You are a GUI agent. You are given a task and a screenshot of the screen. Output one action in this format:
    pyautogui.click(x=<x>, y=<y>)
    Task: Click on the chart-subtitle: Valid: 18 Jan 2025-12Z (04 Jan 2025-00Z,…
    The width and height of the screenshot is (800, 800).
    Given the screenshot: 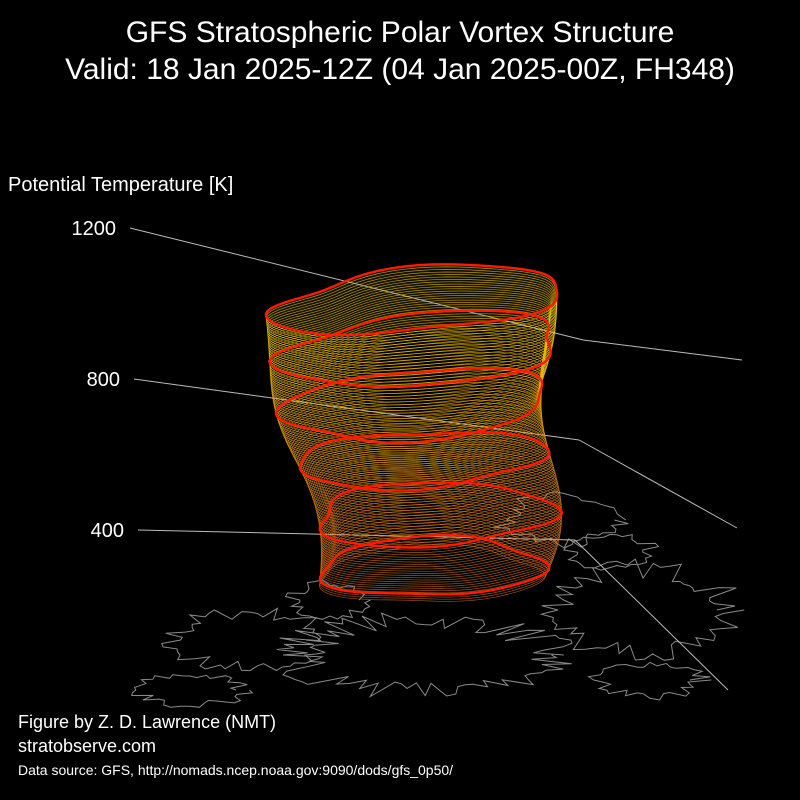 What is the action you would take?
    pyautogui.click(x=400, y=69)
    